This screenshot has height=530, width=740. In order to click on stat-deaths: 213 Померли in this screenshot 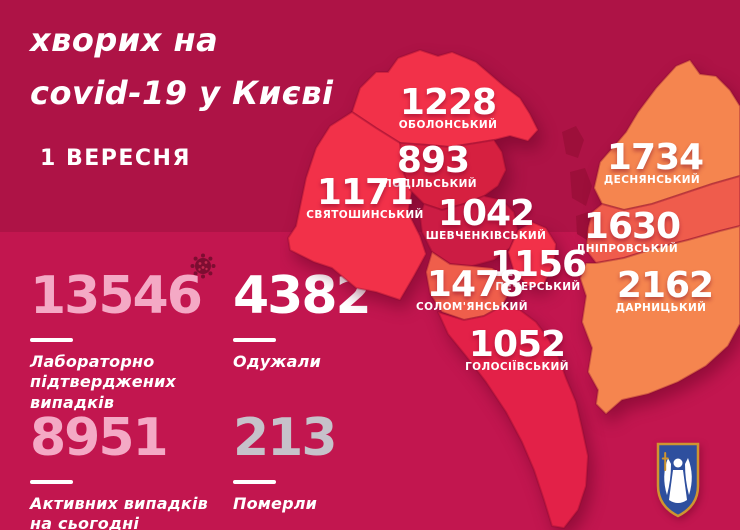, I will do `click(333, 462)`.